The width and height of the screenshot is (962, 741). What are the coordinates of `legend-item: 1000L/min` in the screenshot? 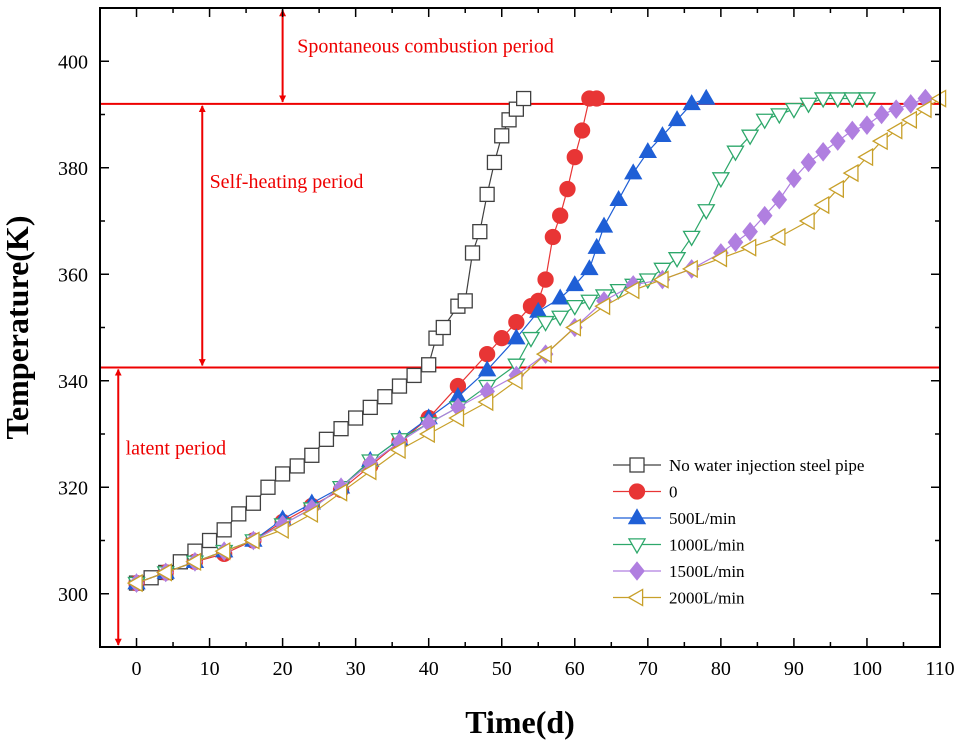 It's located at (679, 545).